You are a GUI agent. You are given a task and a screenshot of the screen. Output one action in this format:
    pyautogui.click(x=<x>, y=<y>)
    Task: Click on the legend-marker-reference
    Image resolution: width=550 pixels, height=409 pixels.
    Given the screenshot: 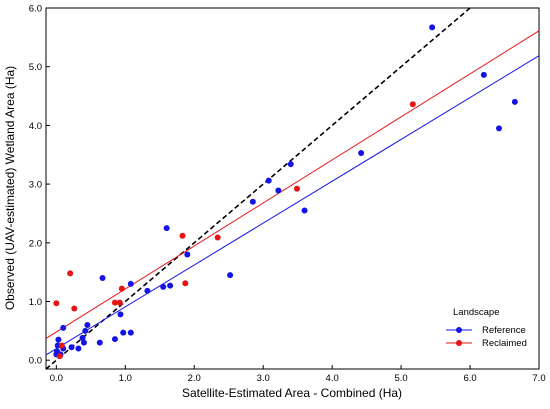 What is the action you would take?
    pyautogui.click(x=459, y=330)
    